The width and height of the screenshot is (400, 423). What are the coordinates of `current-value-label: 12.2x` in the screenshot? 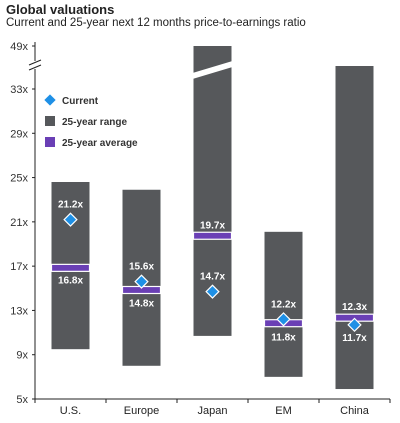 It's located at (283, 304).